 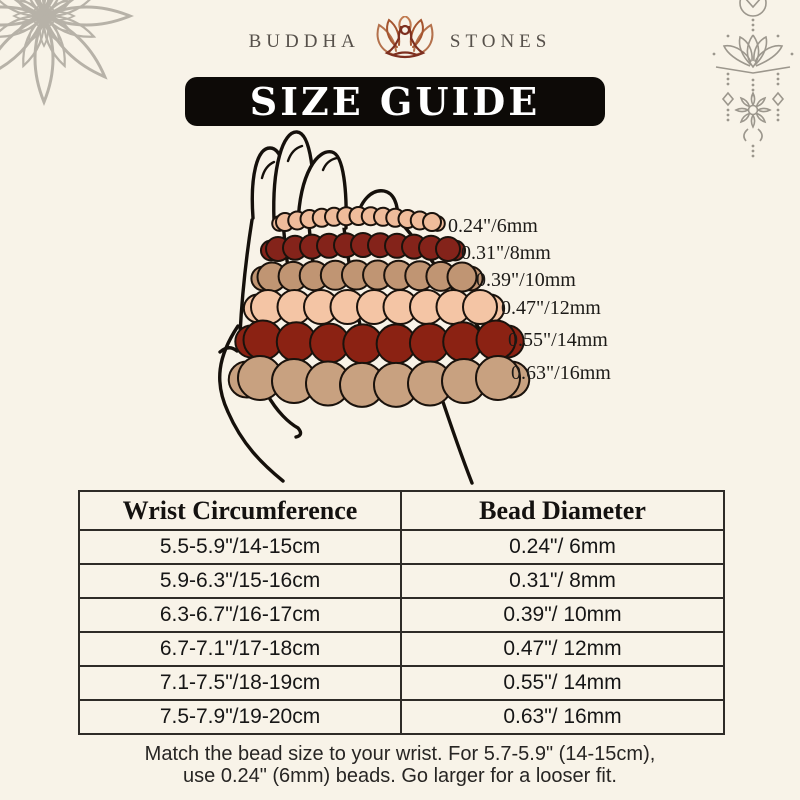 What do you see at coordinates (240, 581) in the screenshot?
I see `wrist-value: 5.9-6.3"/15-16cm` at bounding box center [240, 581].